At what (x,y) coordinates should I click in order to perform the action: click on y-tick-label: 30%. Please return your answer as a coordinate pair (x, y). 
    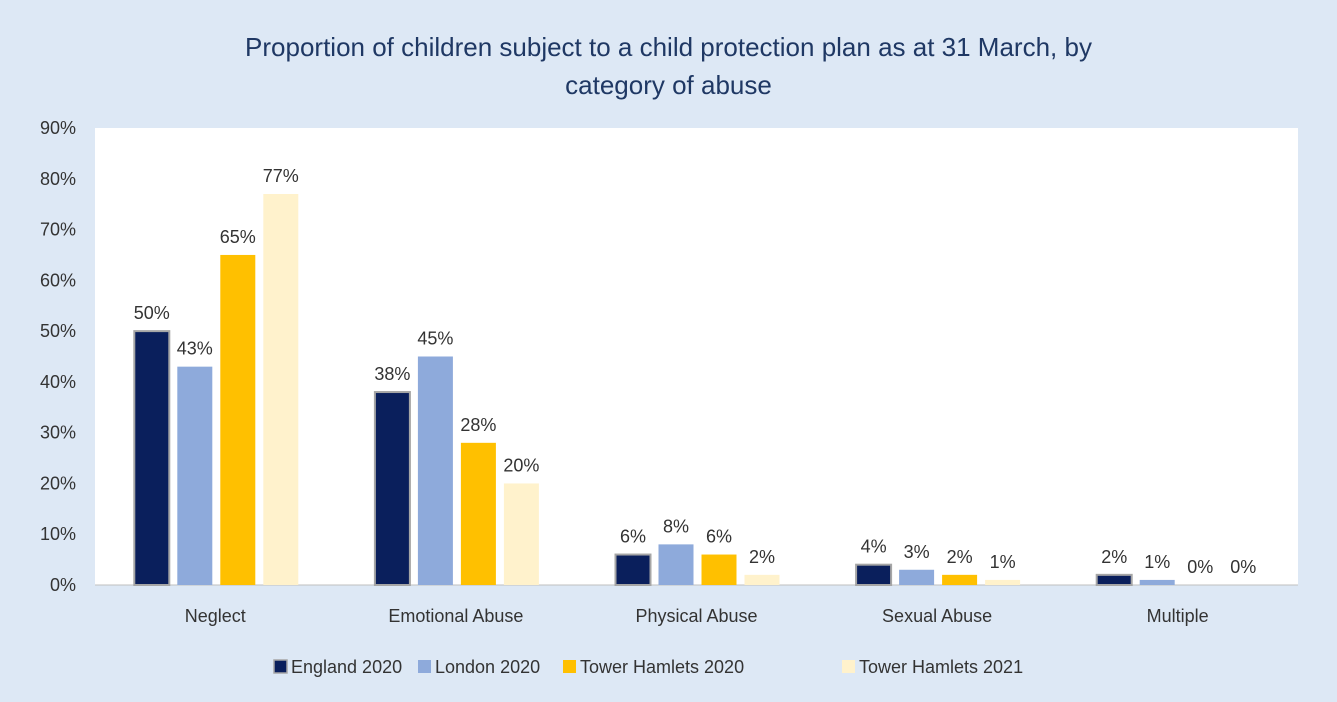
    Looking at the image, I should click on (58, 433).